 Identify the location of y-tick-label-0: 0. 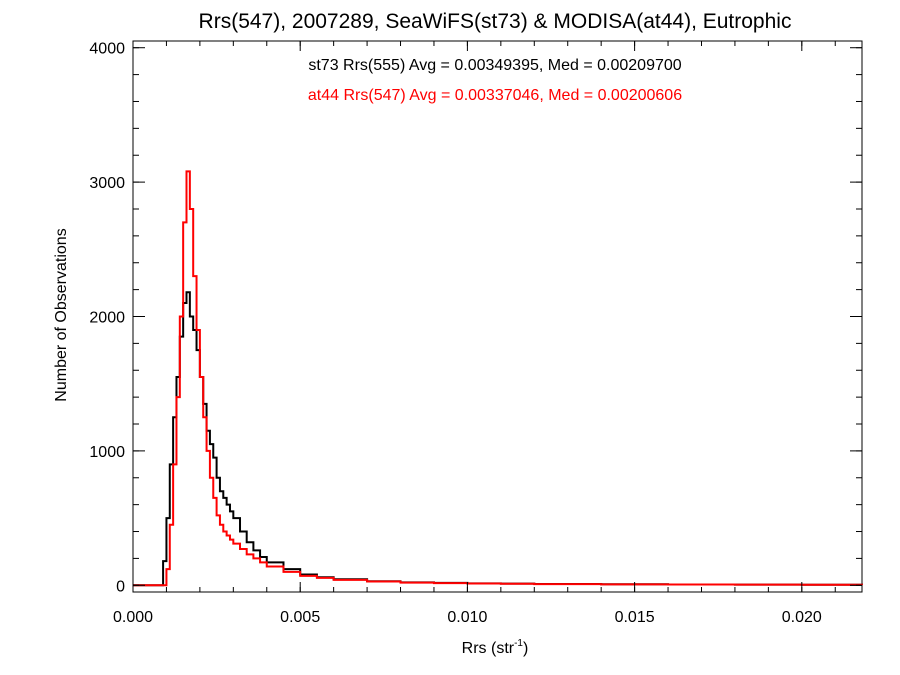
(120, 586).